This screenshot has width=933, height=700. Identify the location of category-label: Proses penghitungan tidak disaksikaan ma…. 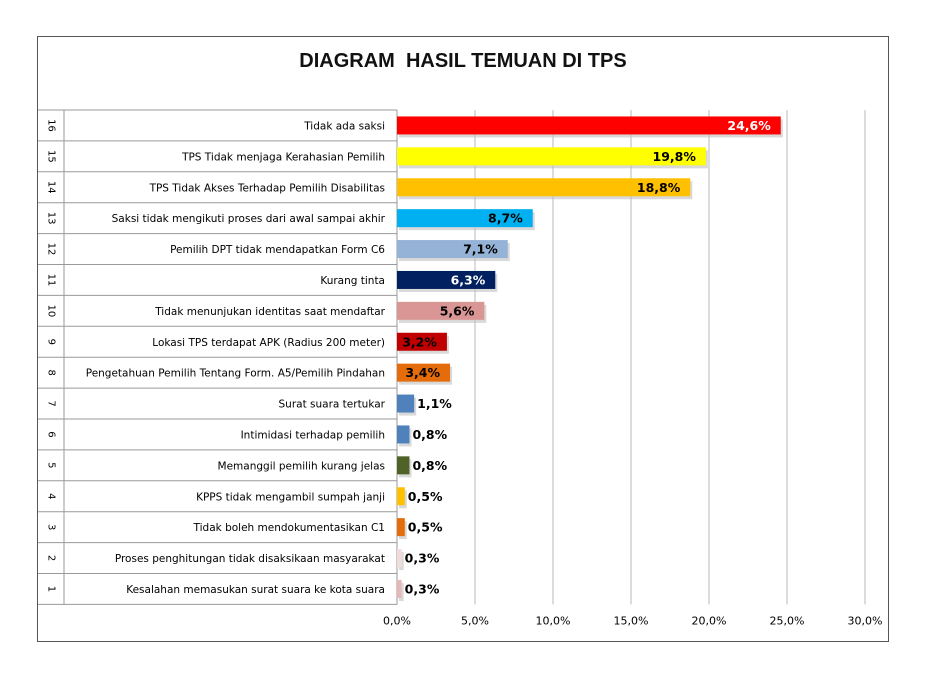
(250, 559).